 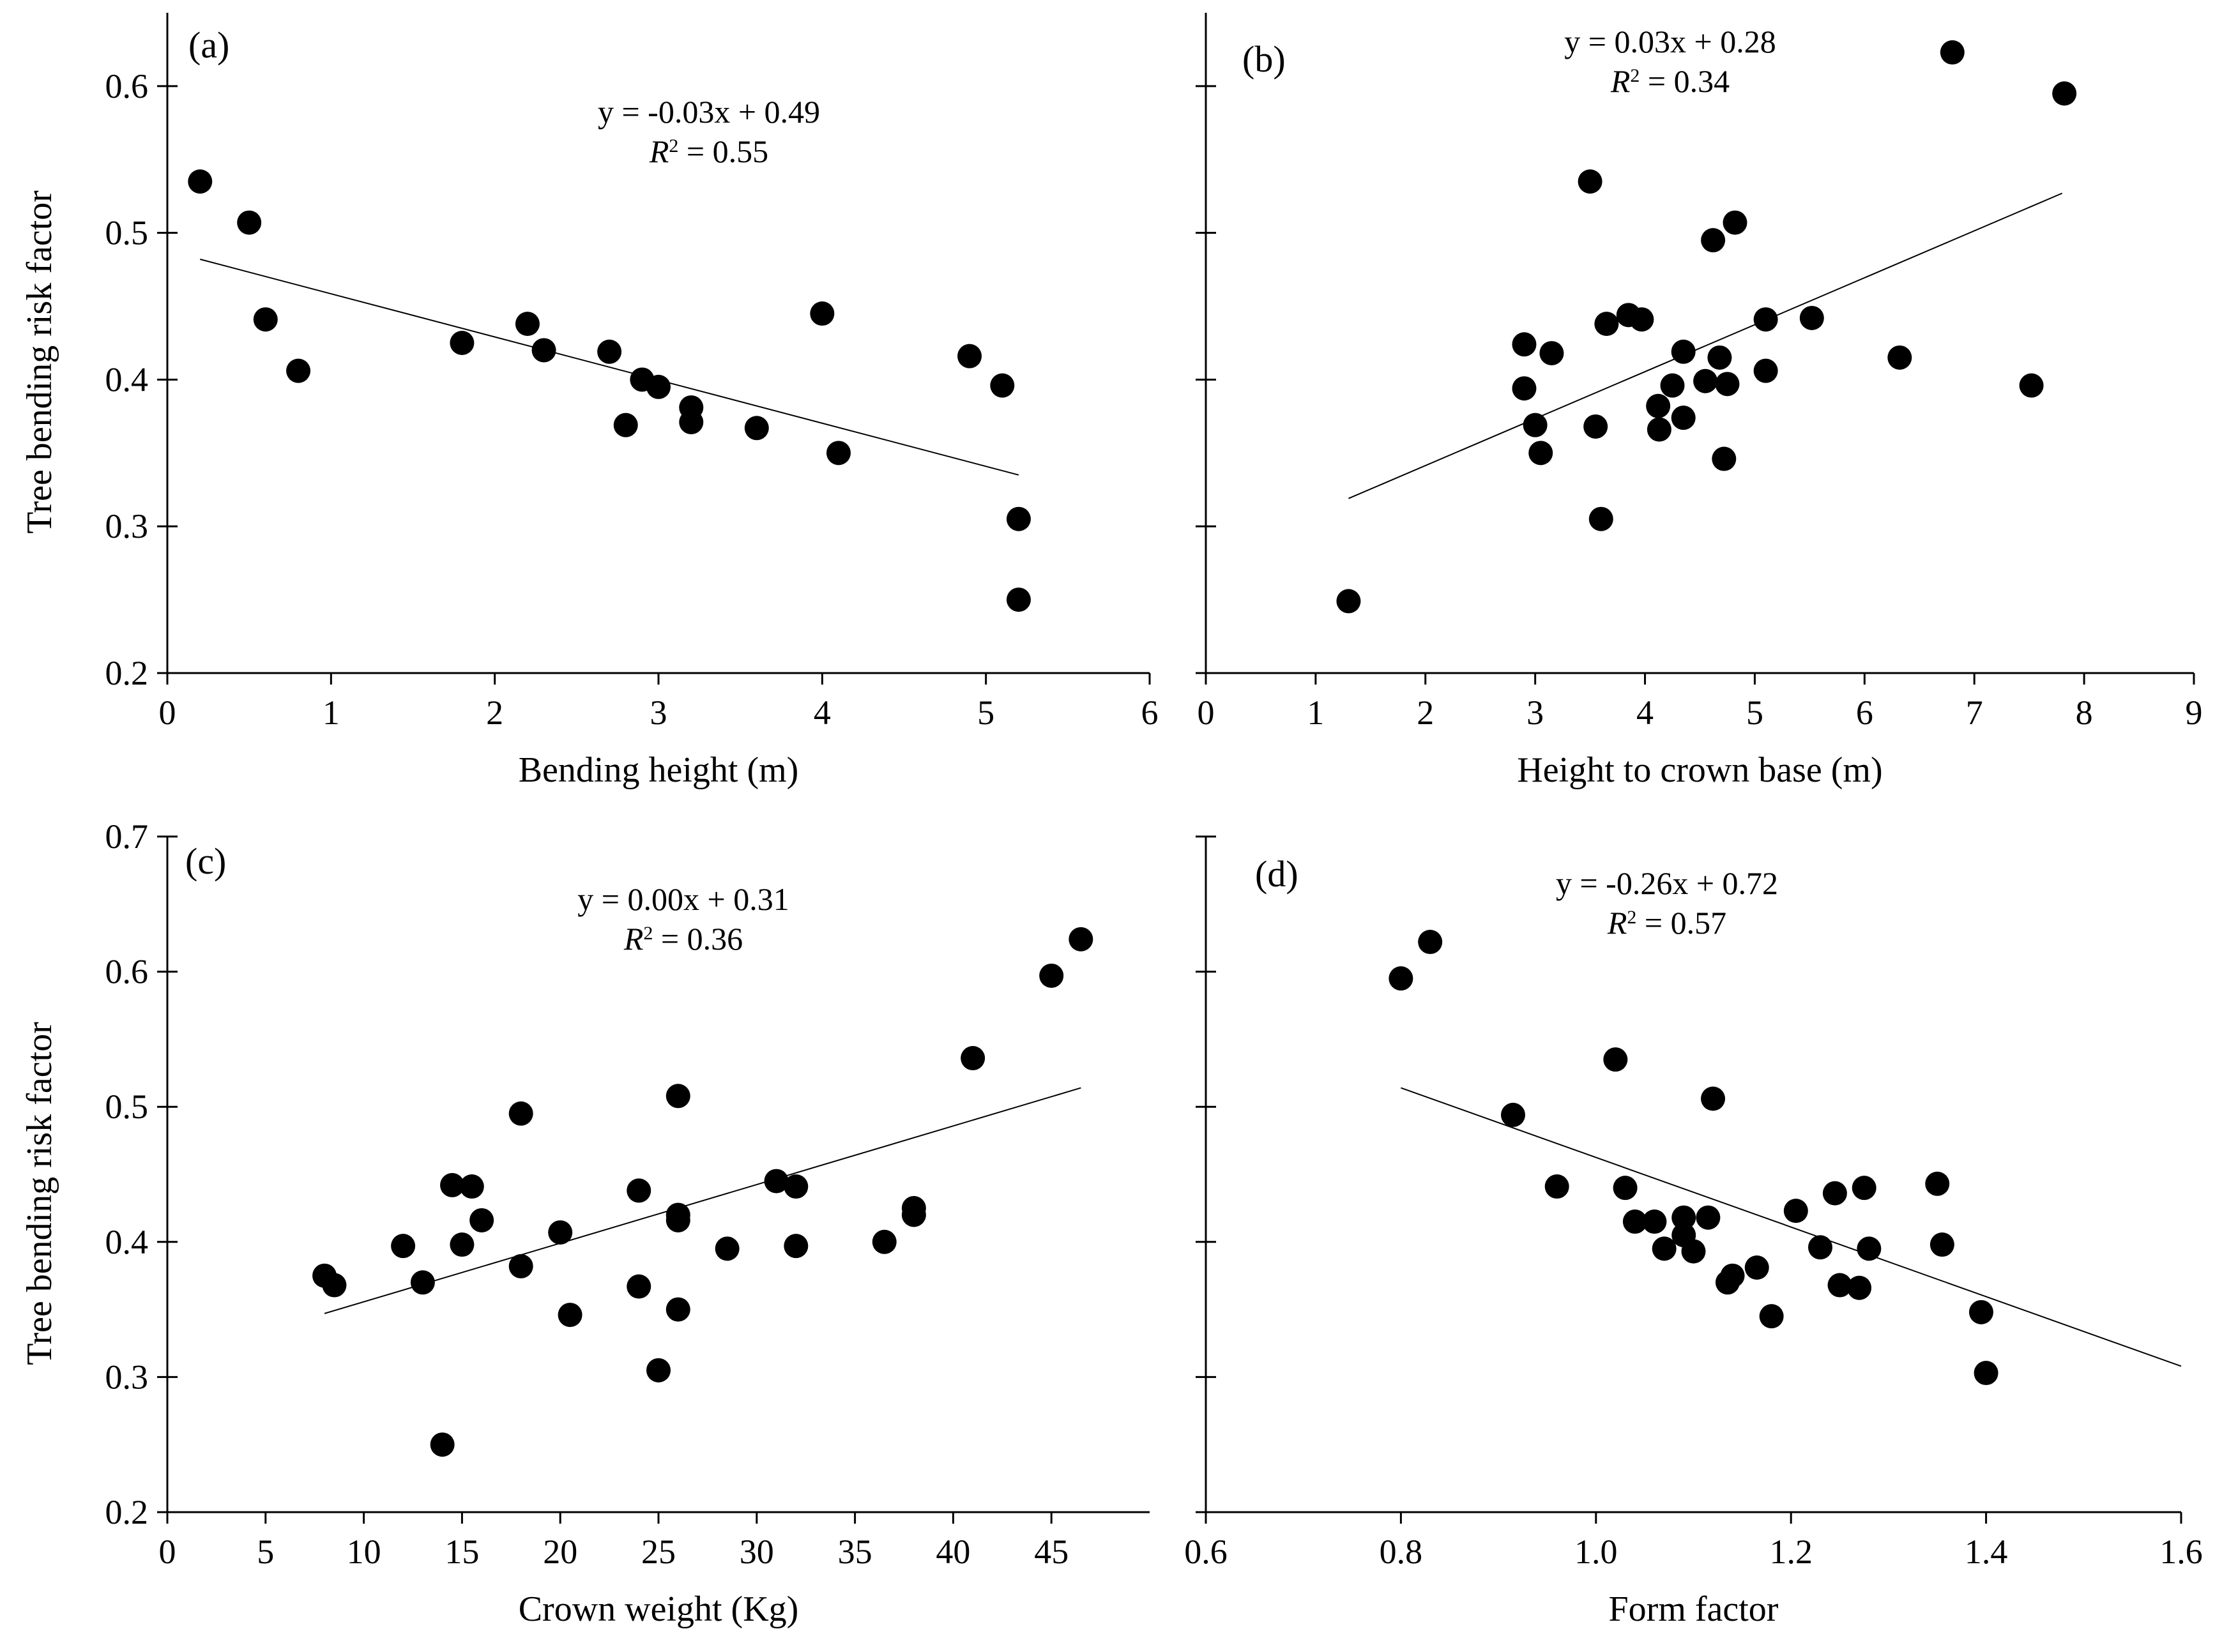 I want to click on x-tick-label: 6, so click(x=1864, y=713).